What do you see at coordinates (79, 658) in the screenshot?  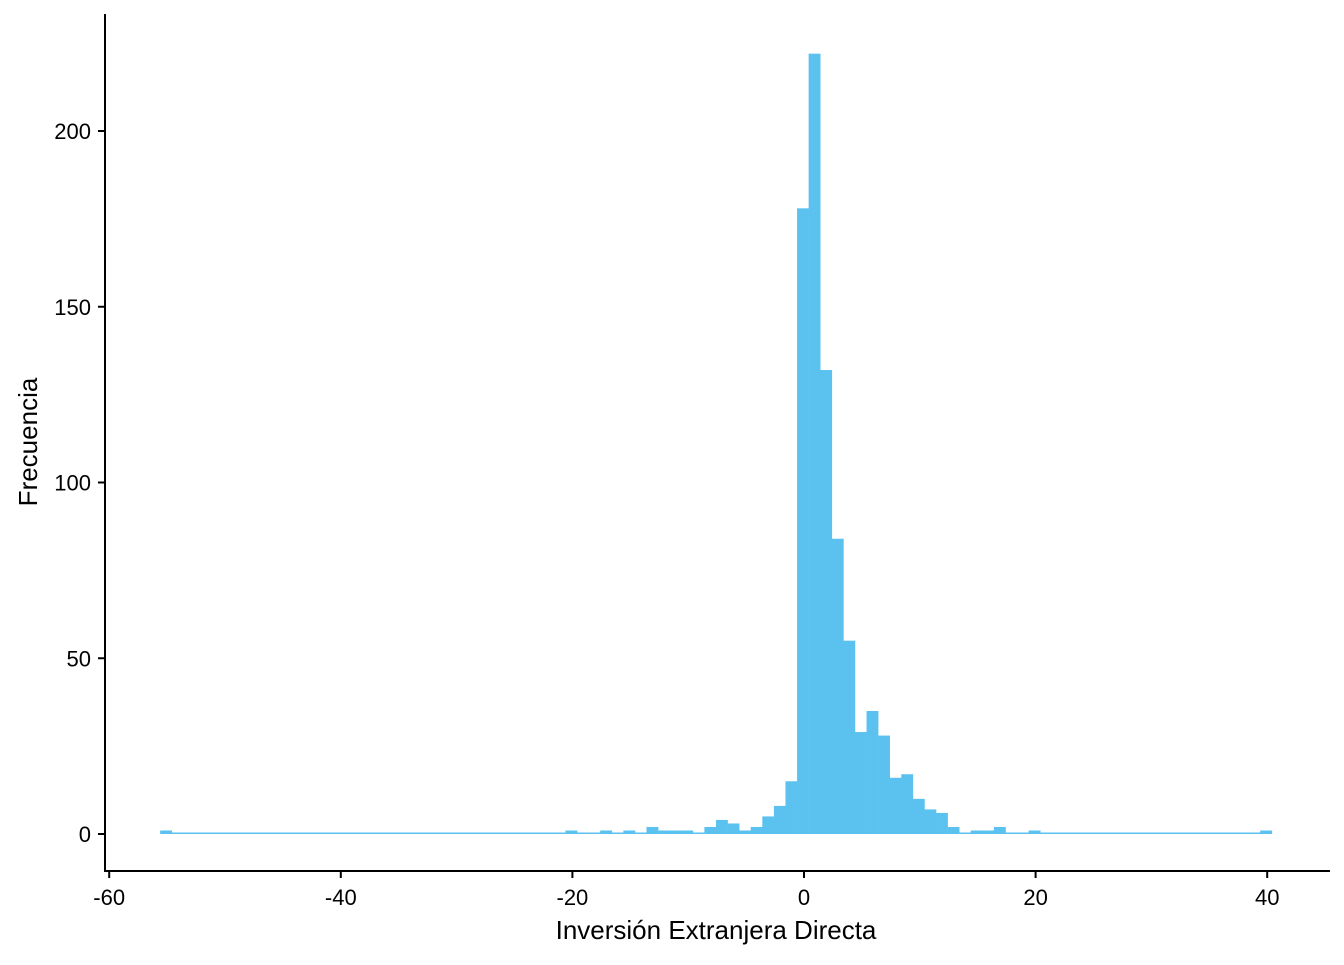 I see `y-tick-label: 50` at bounding box center [79, 658].